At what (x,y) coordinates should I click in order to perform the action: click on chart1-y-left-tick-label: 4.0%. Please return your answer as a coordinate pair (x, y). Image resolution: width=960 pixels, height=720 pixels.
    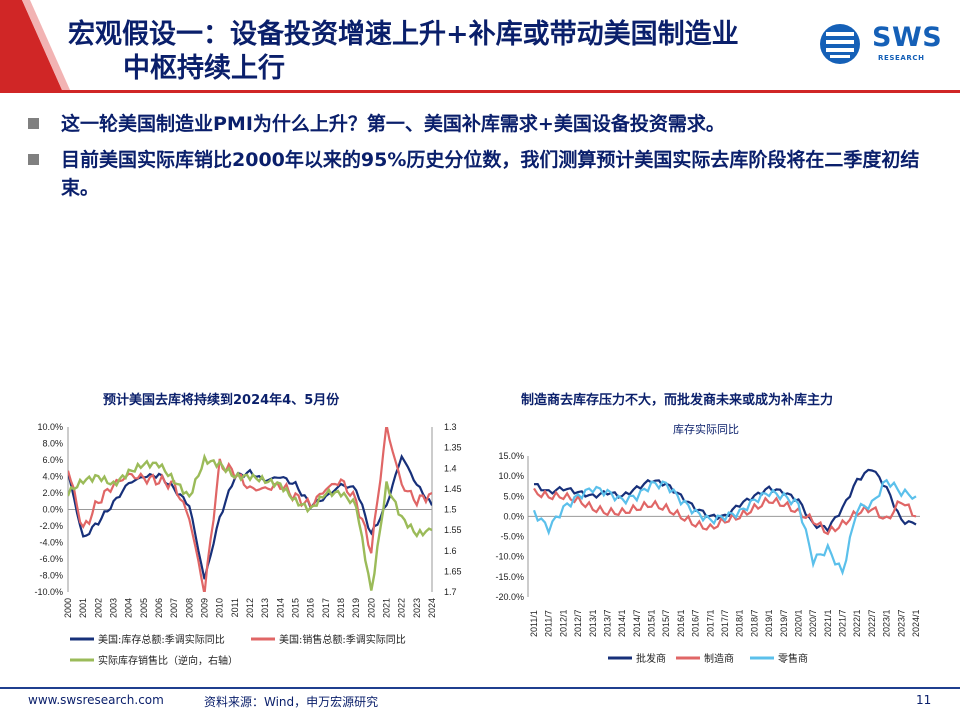
    Looking at the image, I should click on (52, 477).